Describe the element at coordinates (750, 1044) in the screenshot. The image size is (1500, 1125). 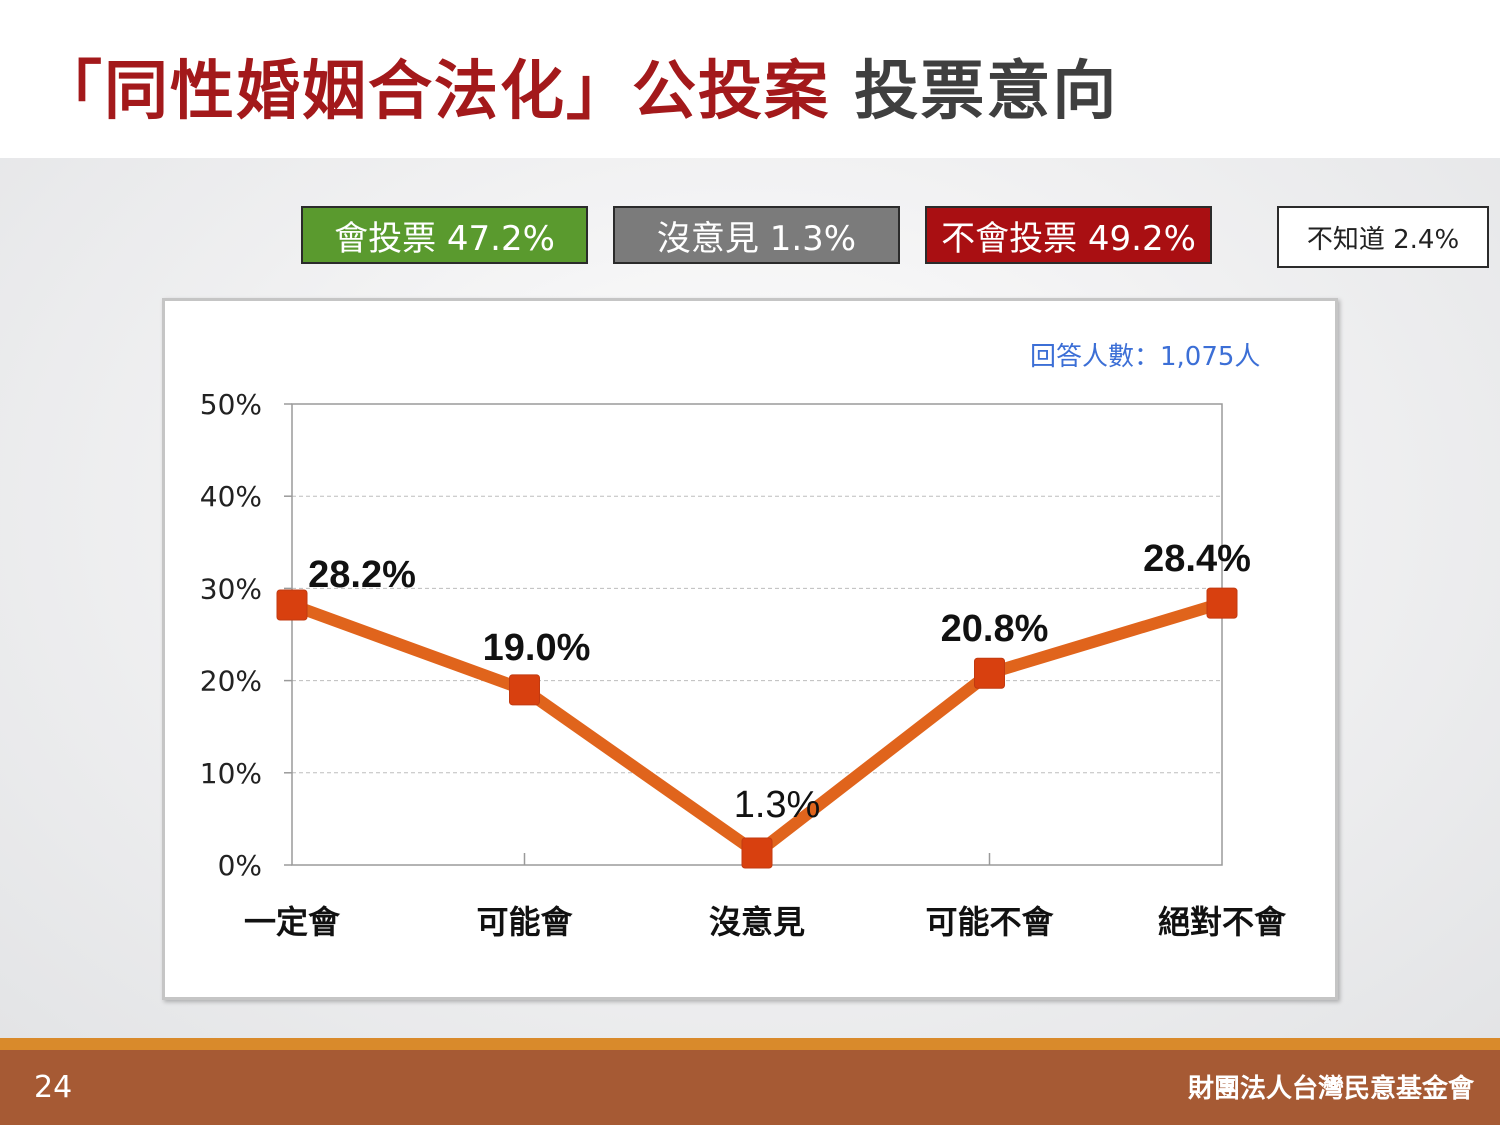
I see `footer-stripe` at that location.